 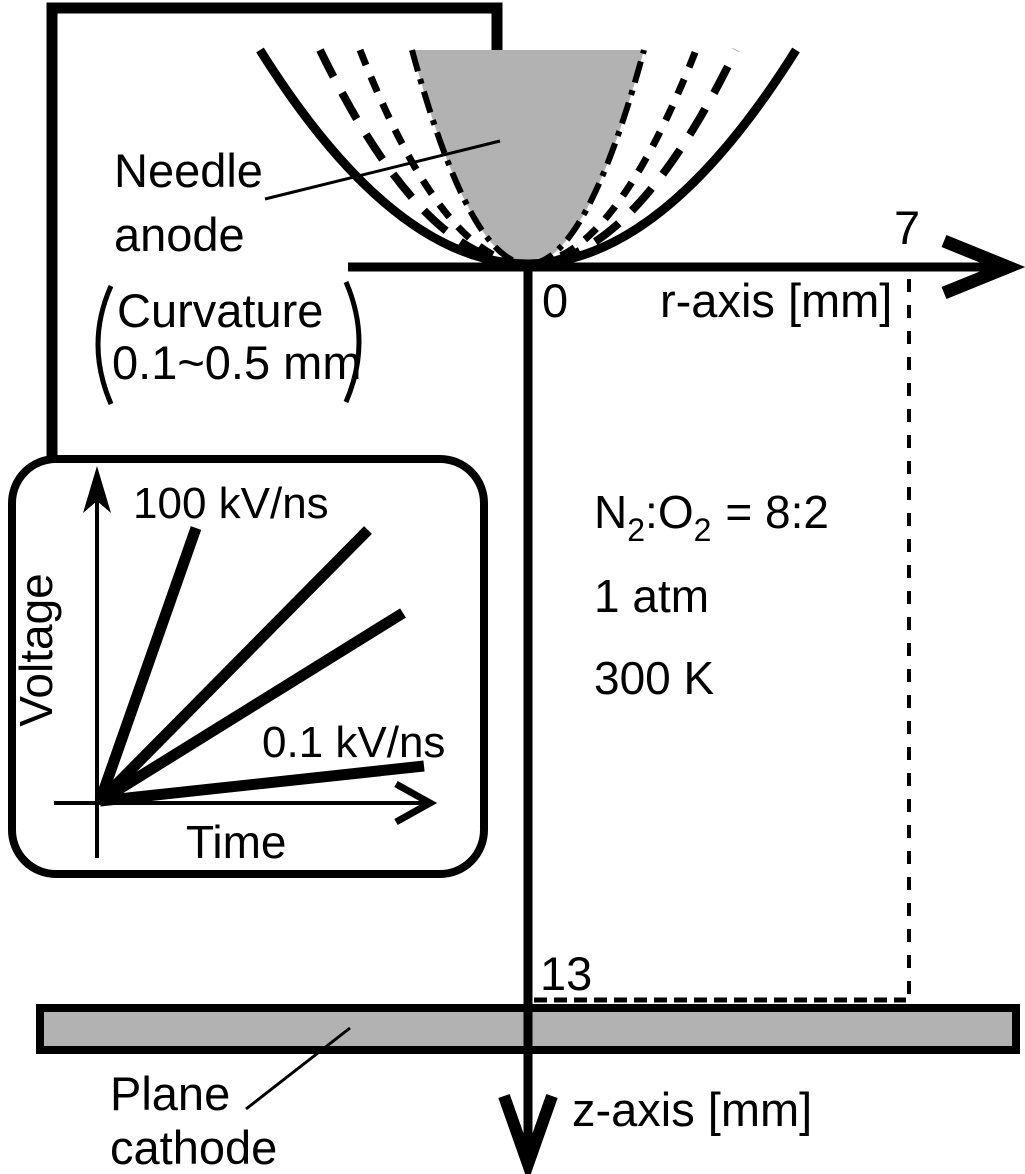 I want to click on z-axis-cathode-tick-label: 13, so click(x=566, y=973).